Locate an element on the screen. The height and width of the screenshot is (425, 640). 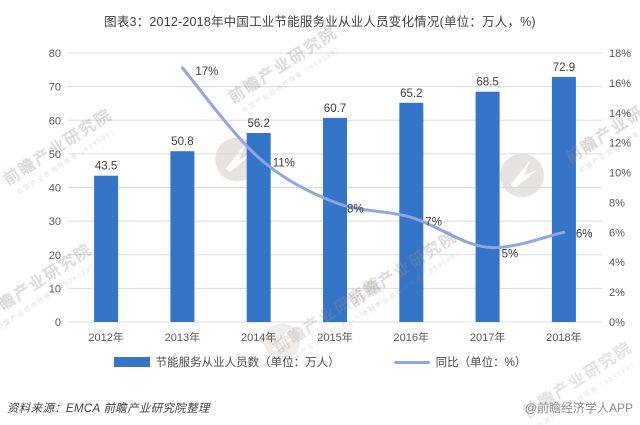
right-axis-tick-label: 6% is located at coordinates (617, 233).